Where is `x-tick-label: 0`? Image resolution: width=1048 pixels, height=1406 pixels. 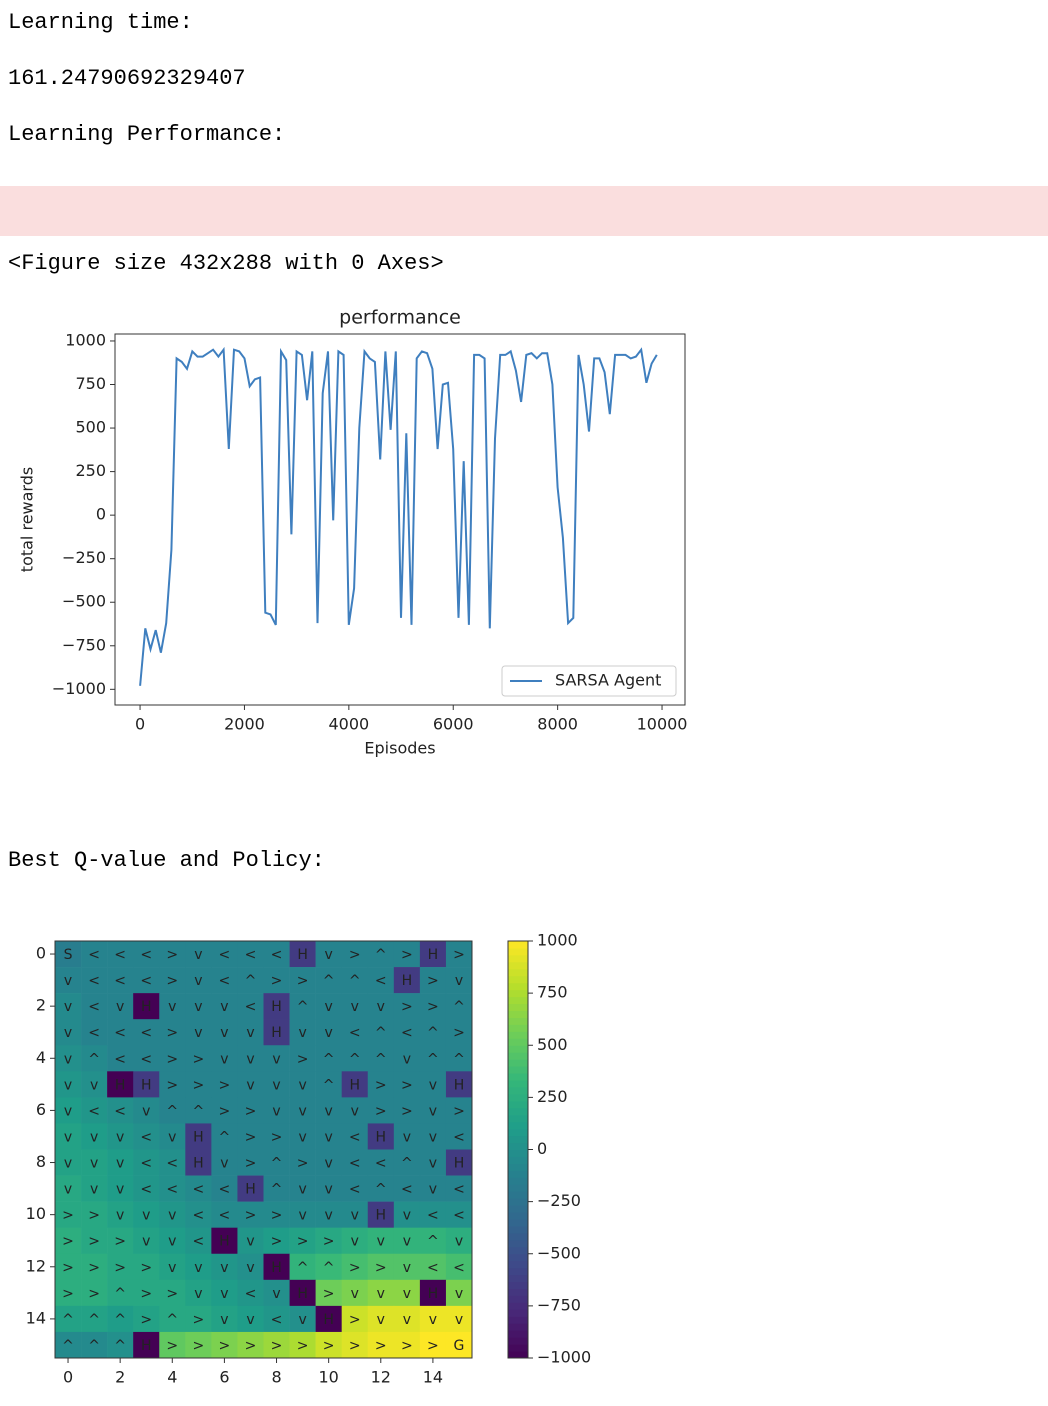 x-tick-label: 0 is located at coordinates (68, 1377).